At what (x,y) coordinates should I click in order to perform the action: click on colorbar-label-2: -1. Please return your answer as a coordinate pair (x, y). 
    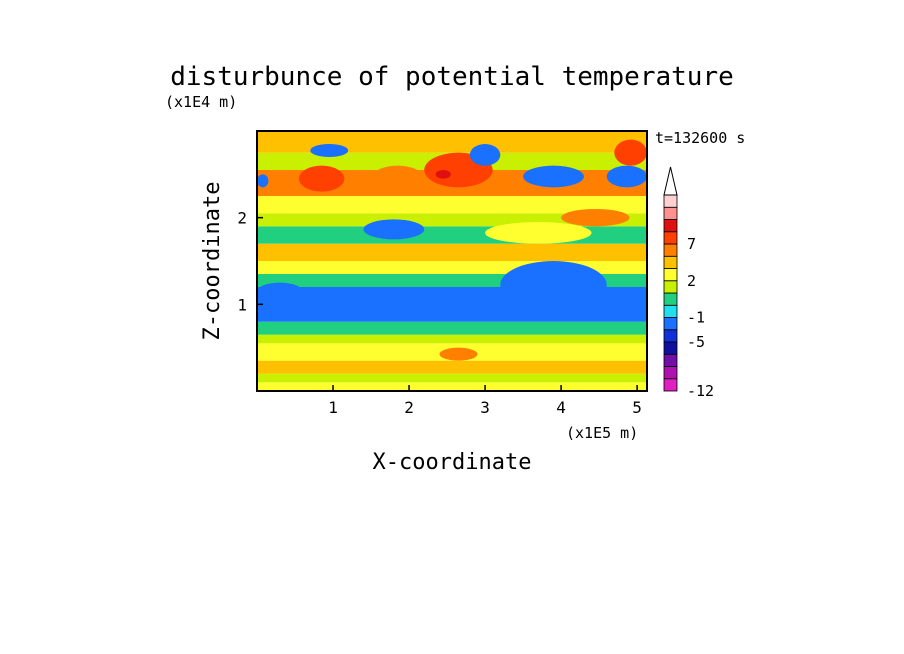
    Looking at the image, I should click on (696, 318).